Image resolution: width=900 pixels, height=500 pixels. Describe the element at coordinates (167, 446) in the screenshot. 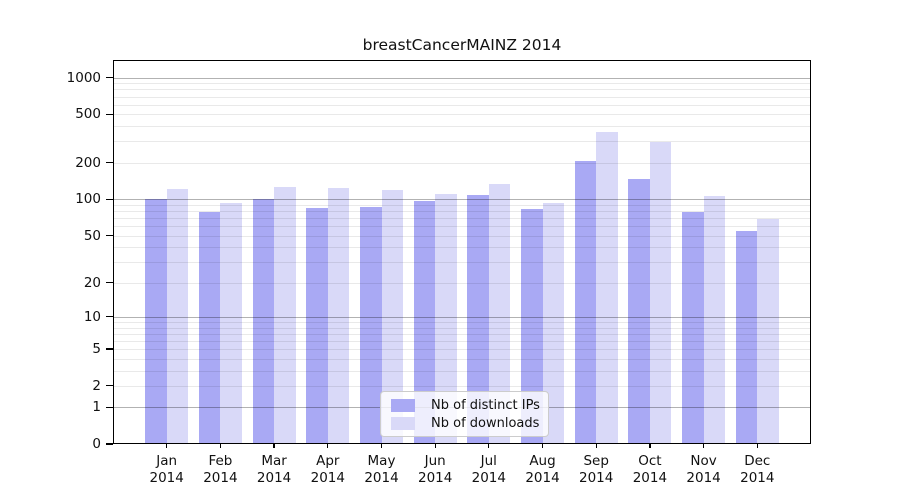

I see `x-tick-jan` at that location.